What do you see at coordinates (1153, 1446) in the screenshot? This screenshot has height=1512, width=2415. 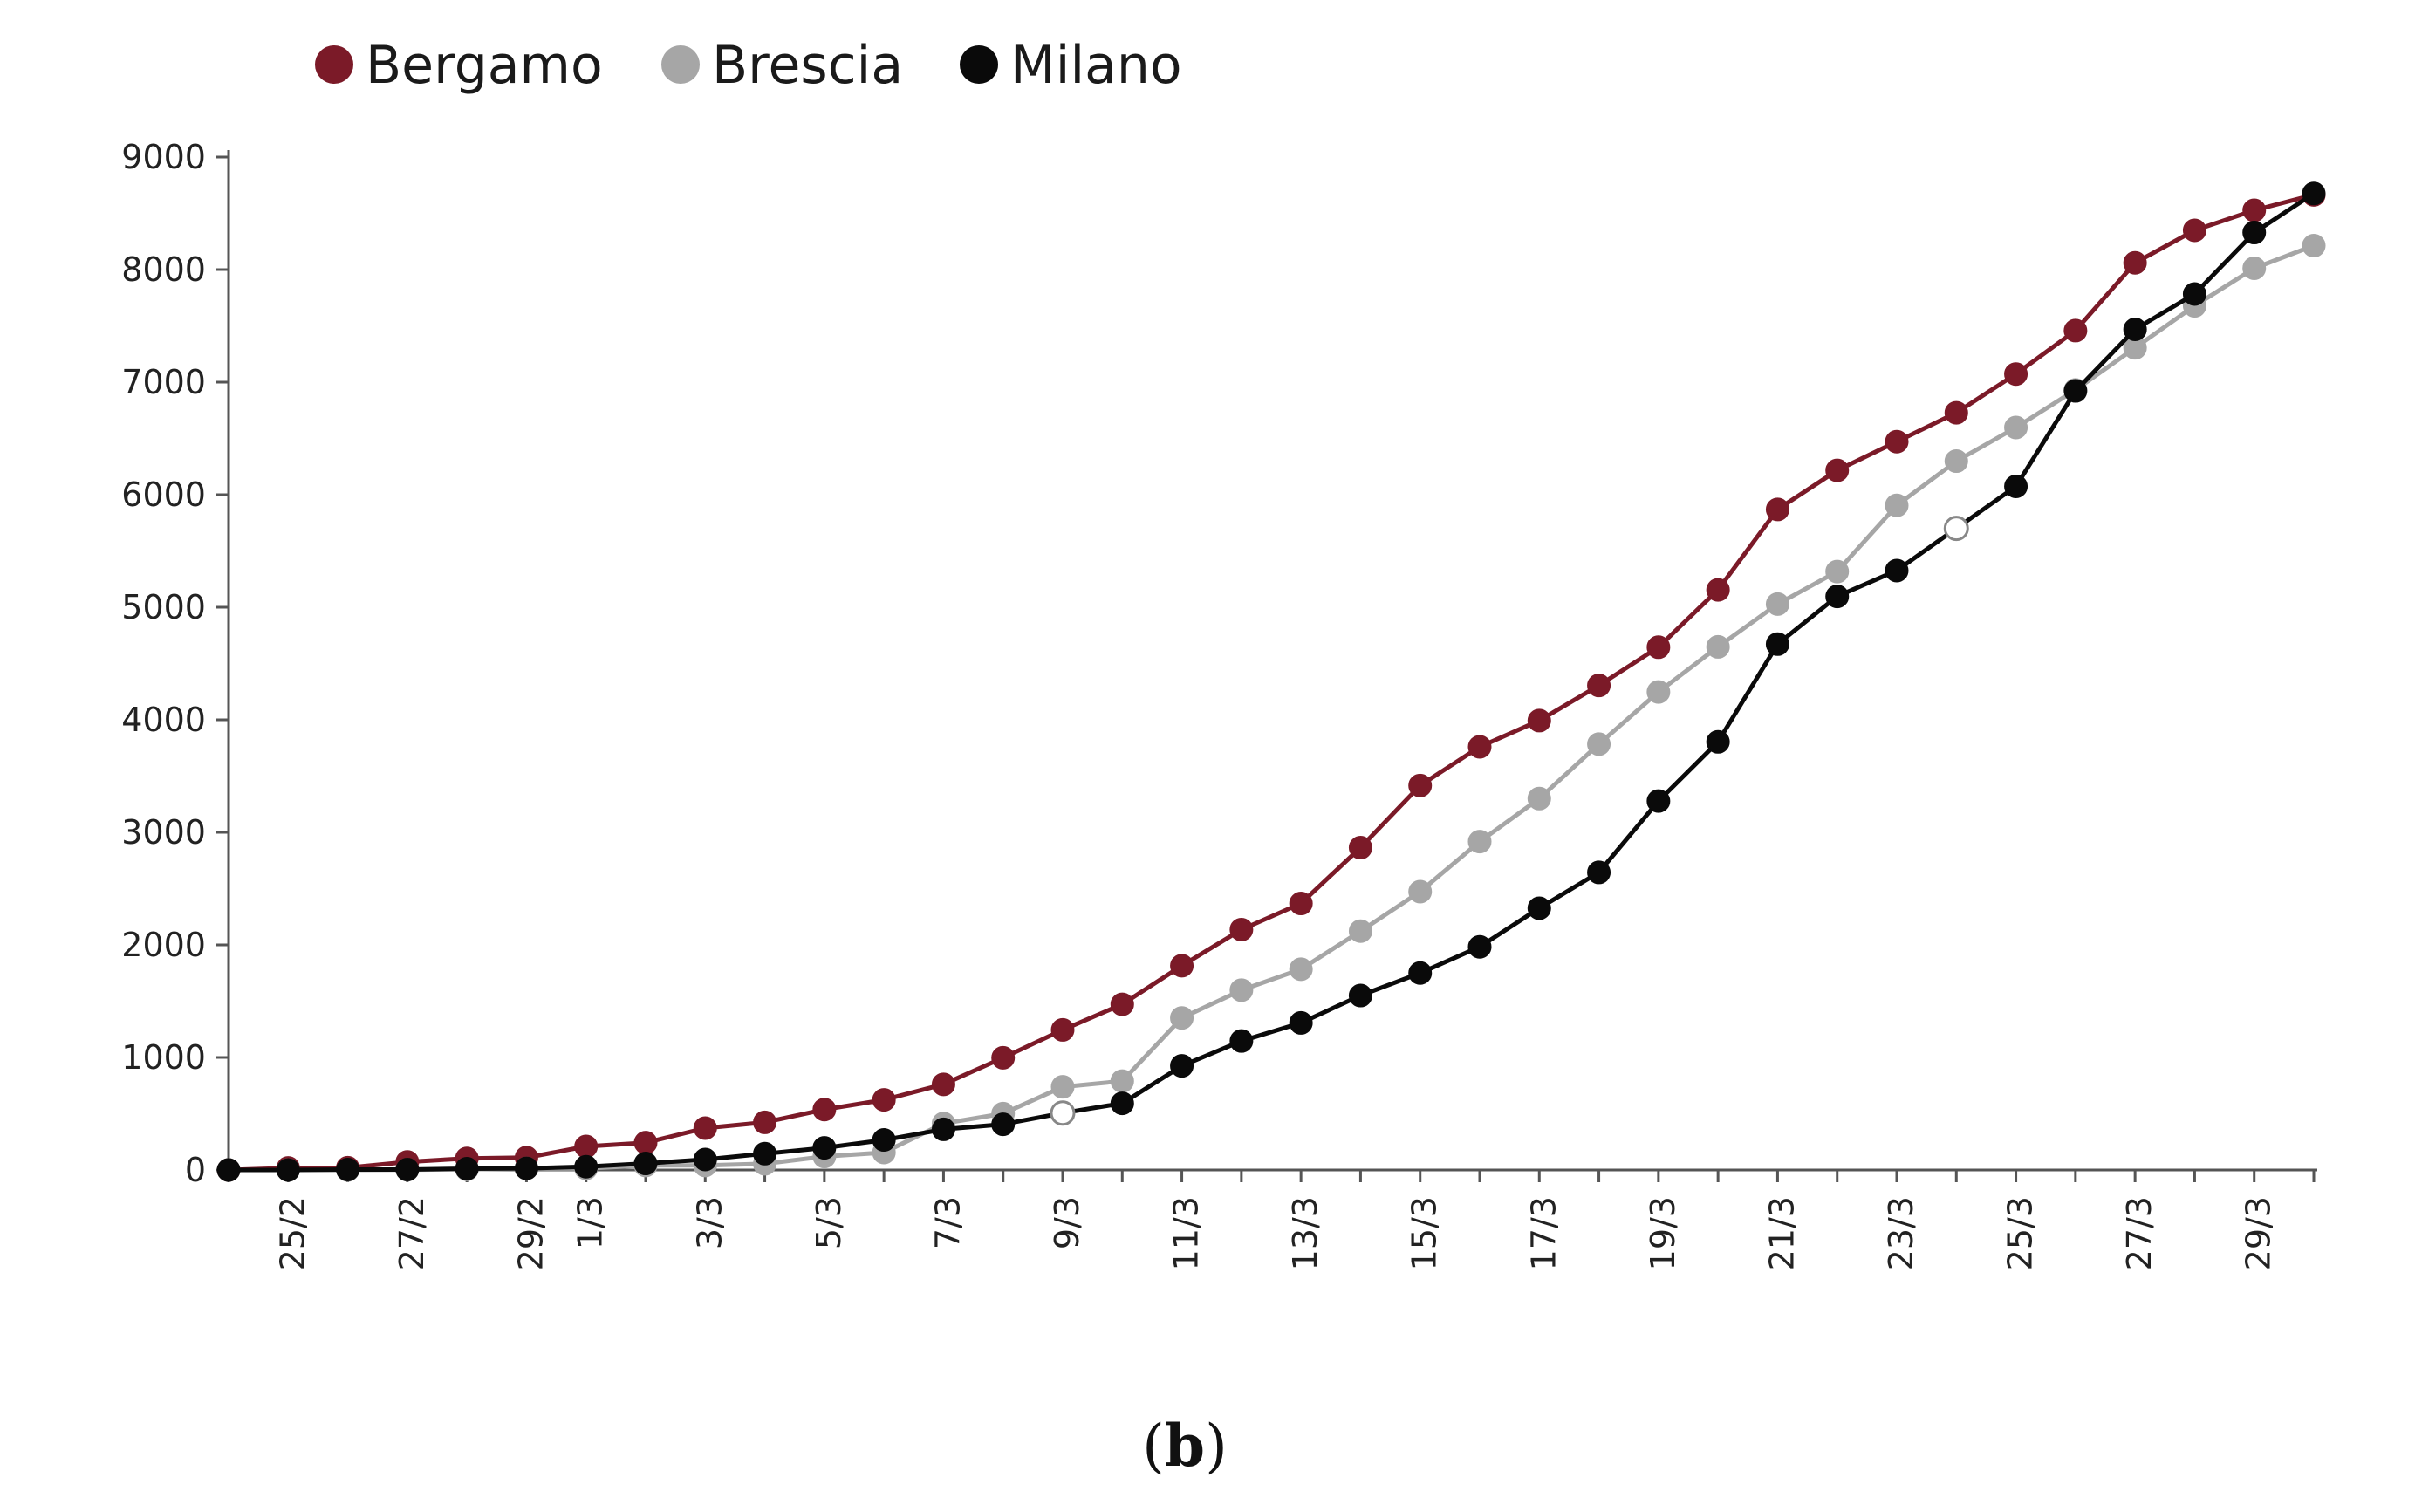 I see `caption-open-paren: (` at bounding box center [1153, 1446].